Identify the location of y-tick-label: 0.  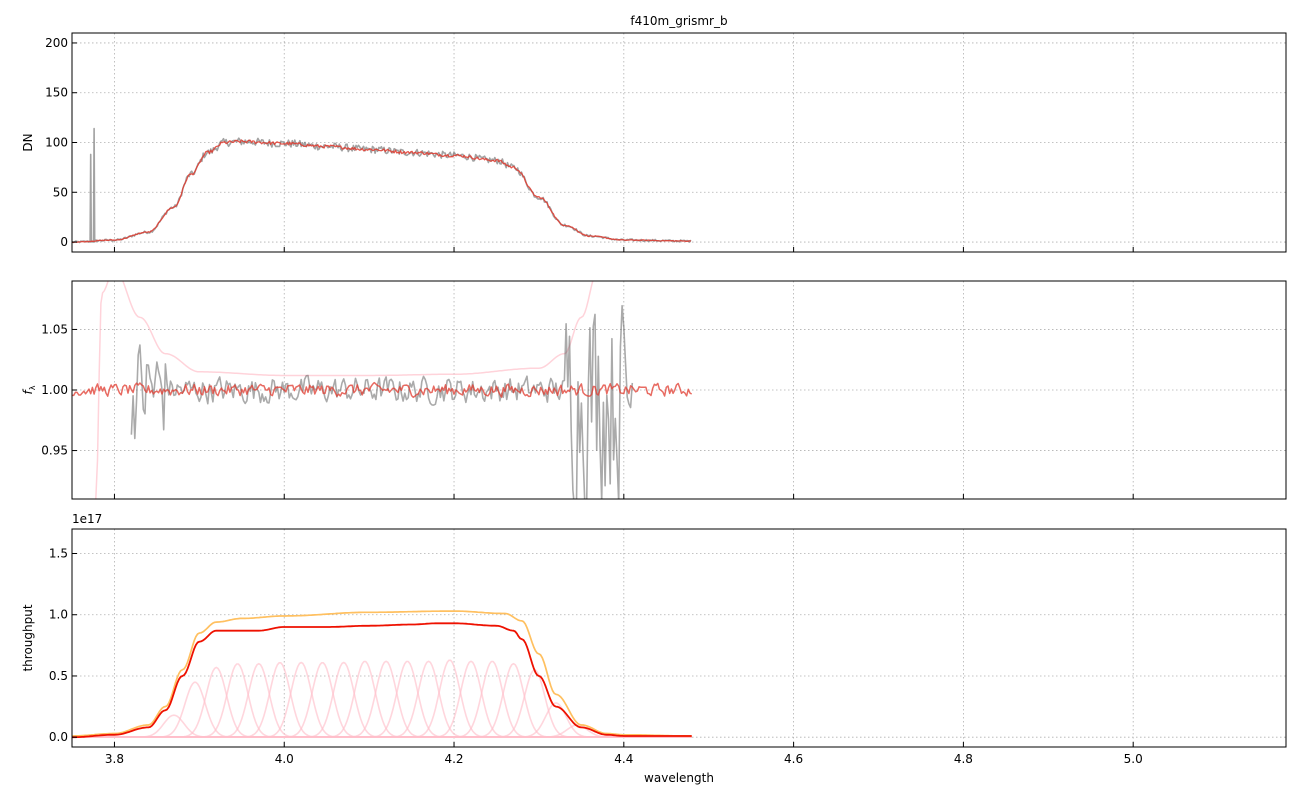
(64, 242).